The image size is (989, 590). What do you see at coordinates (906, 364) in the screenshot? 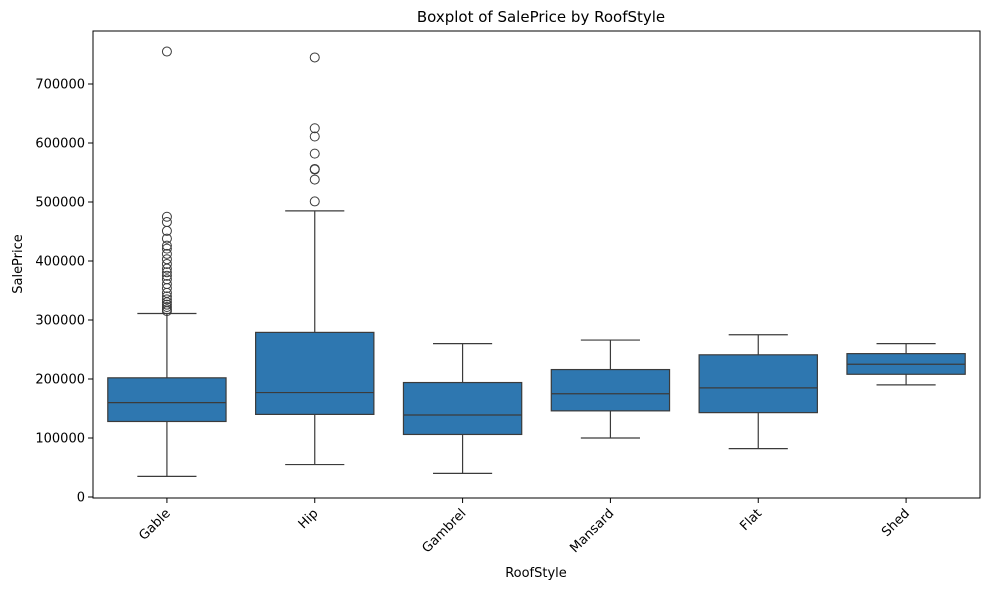
I see `box-shed` at bounding box center [906, 364].